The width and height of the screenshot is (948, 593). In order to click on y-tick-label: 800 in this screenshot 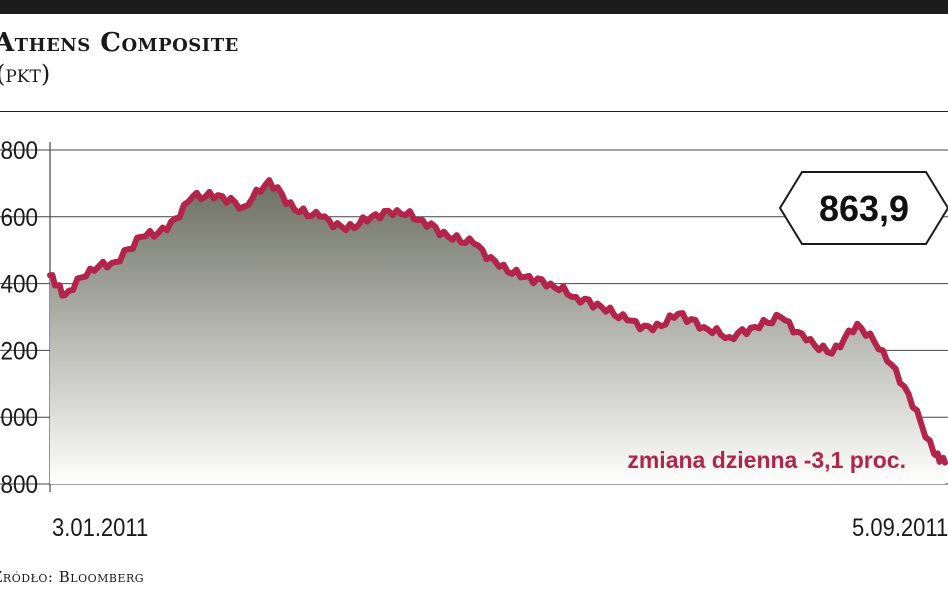, I will do `click(19, 485)`.